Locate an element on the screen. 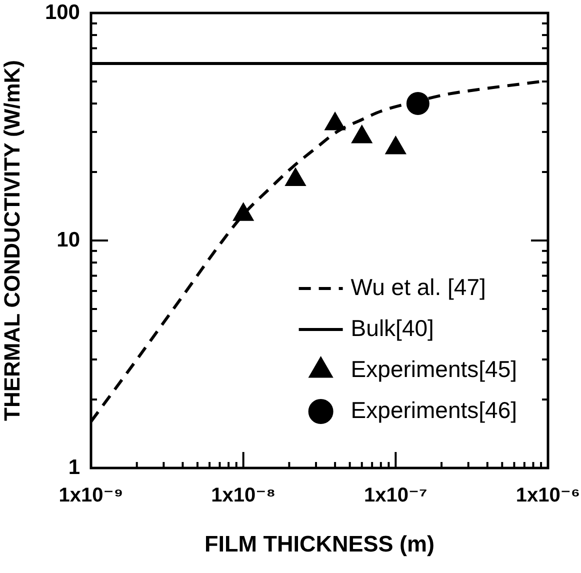 The image size is (581, 573). x-tick-label: 1x10⁻⁷ is located at coordinates (396, 495).